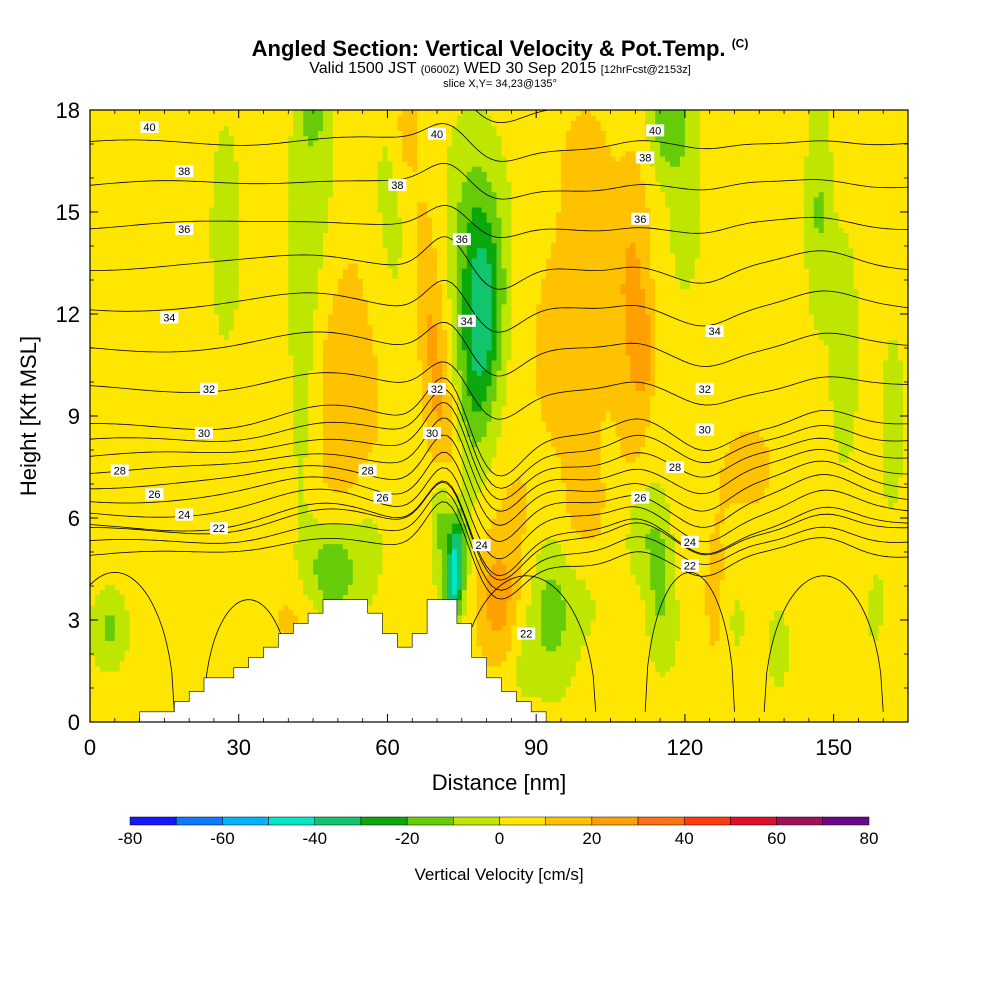  What do you see at coordinates (74, 416) in the screenshot?
I see `y-tick-label: 9` at bounding box center [74, 416].